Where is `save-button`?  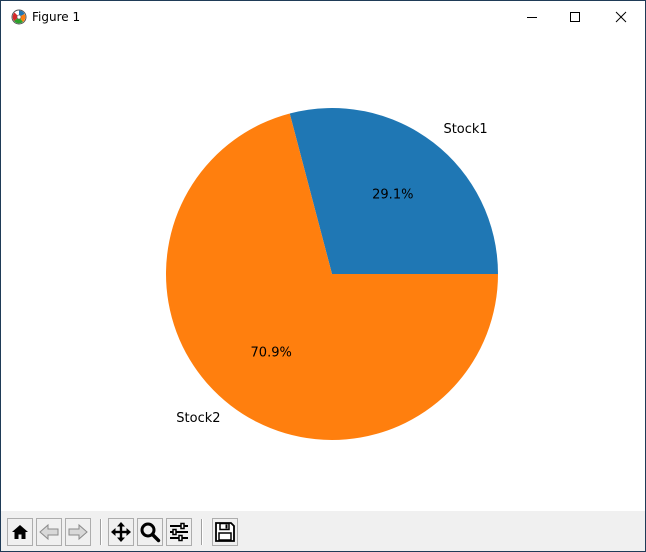 save-button is located at coordinates (225, 532).